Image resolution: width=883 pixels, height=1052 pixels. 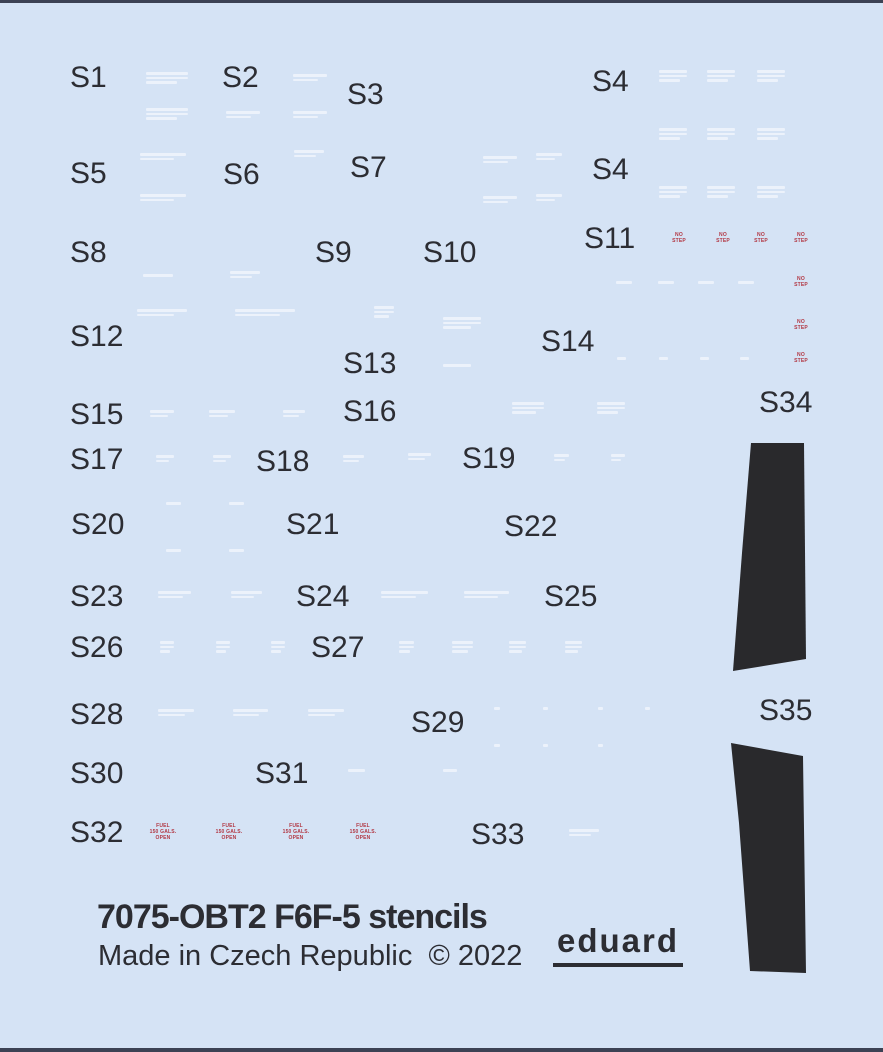 What do you see at coordinates (313, 524) in the screenshot?
I see `decal-label-s21: S21` at bounding box center [313, 524].